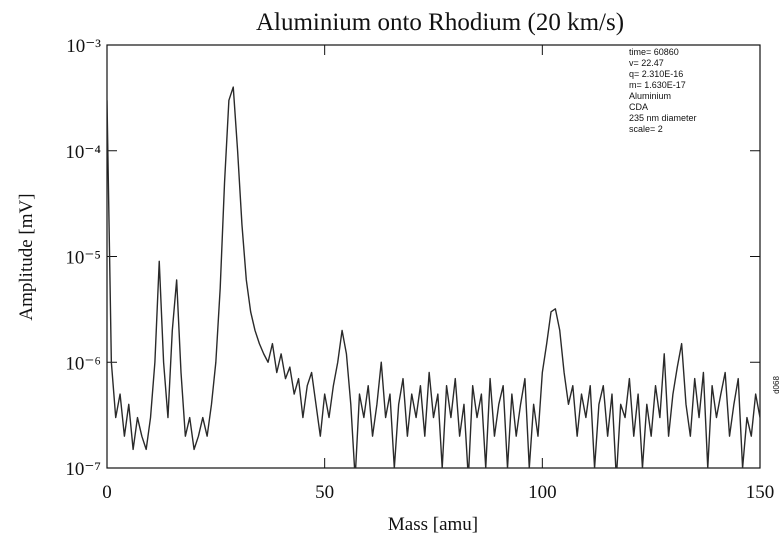 The width and height of the screenshot is (784, 542). What do you see at coordinates (663, 118) in the screenshot?
I see `annotation: 235 nm diameter` at bounding box center [663, 118].